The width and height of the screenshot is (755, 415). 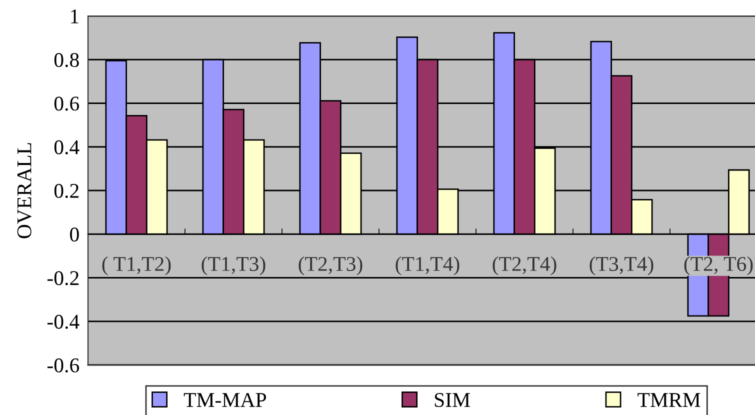 What do you see at coordinates (63, 321) in the screenshot?
I see `y-tick-label: -0.4` at bounding box center [63, 321].